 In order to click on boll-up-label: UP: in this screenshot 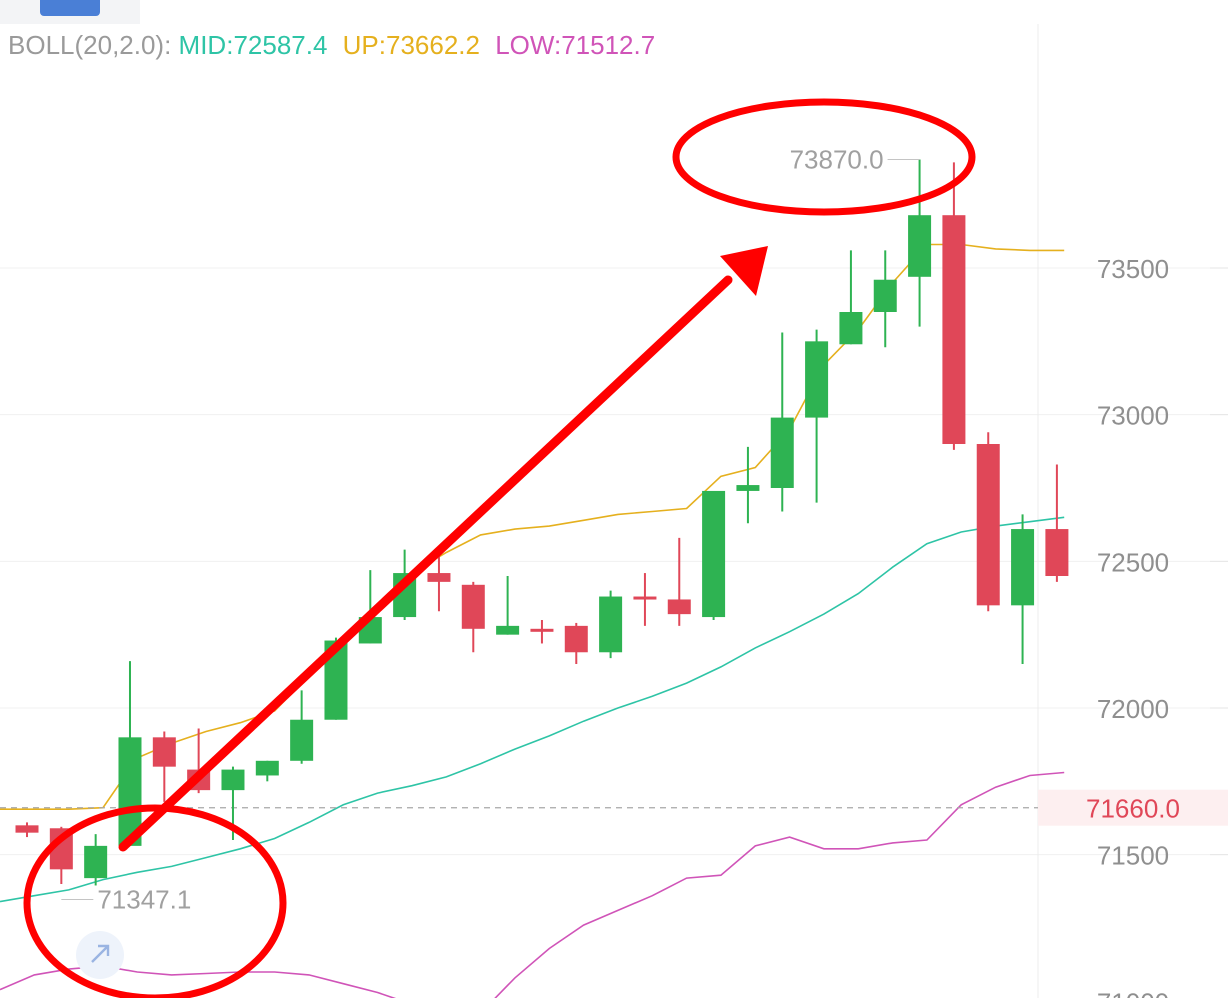, I will do `click(364, 45)`.